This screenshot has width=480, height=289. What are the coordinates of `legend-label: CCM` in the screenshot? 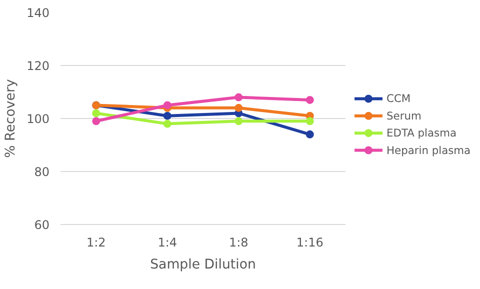 It's located at (398, 99).